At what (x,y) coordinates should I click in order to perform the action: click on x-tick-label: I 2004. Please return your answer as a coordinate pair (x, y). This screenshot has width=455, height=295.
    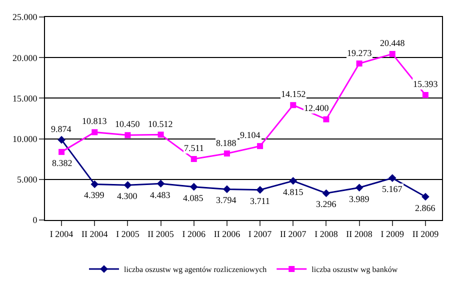
    Looking at the image, I should click on (62, 233).